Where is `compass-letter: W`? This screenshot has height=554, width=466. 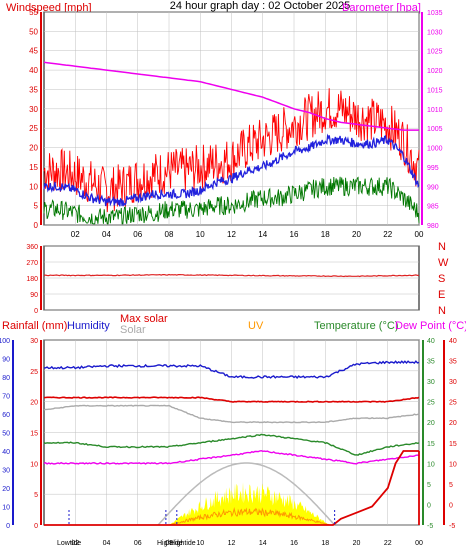 compass-letter: W is located at coordinates (443, 263).